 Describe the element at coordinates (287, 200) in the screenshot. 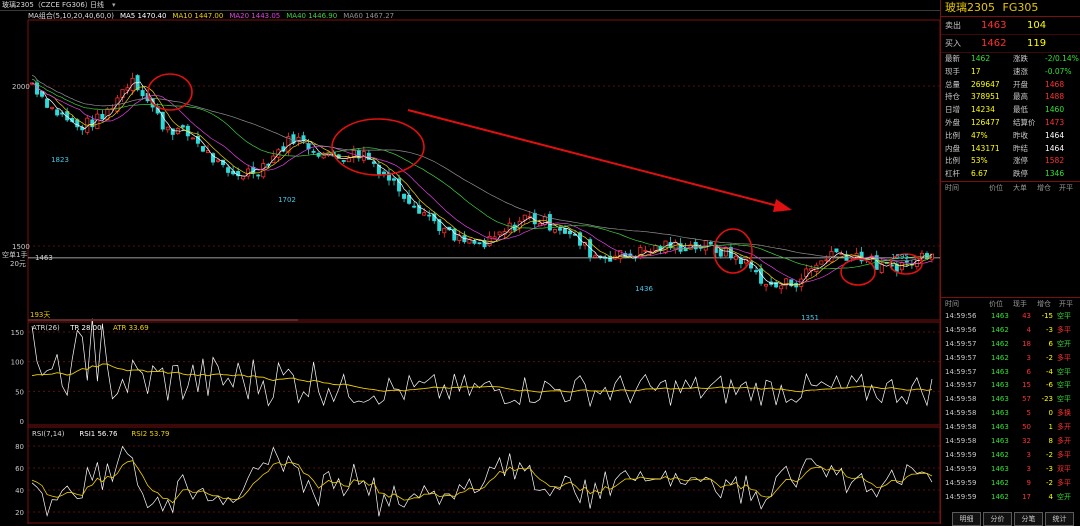

I see `price-extreme-label: 1702` at that location.